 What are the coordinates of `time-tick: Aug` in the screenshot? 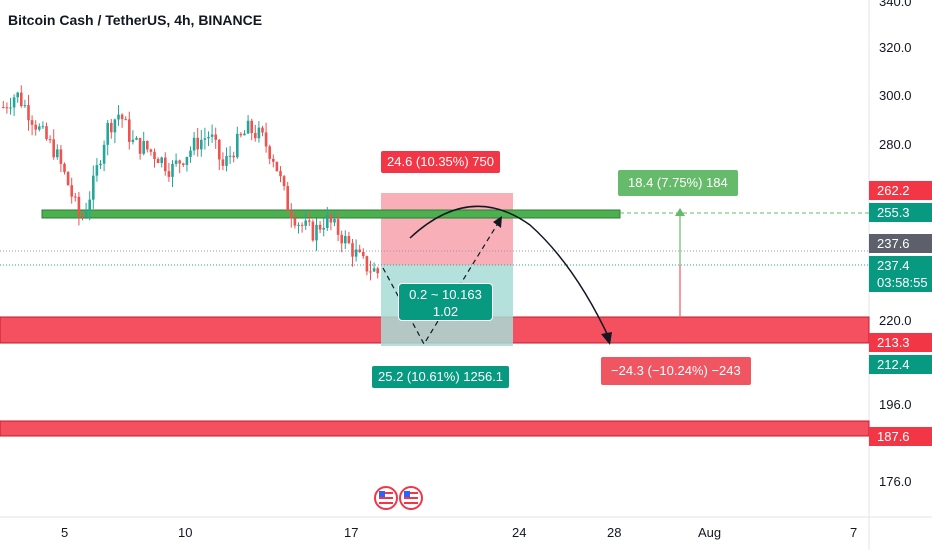 It's located at (710, 532).